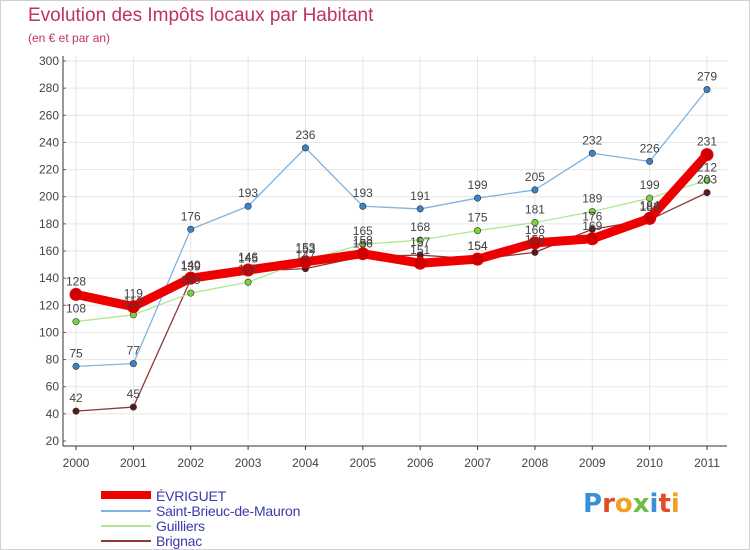 The image size is (750, 550). I want to click on x-tick-label: 2007, so click(477, 463).